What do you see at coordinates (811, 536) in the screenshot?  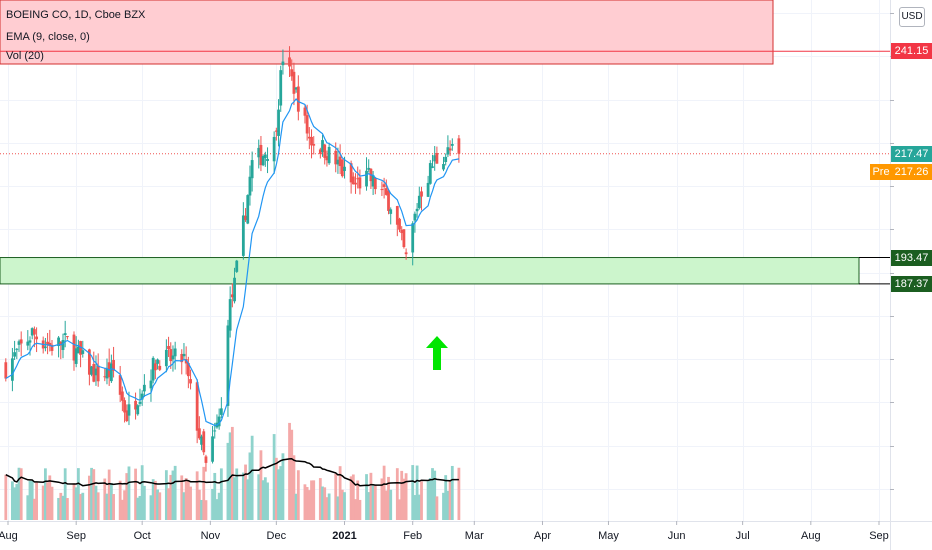 I see `time-axis-label: Aug` at bounding box center [811, 536].